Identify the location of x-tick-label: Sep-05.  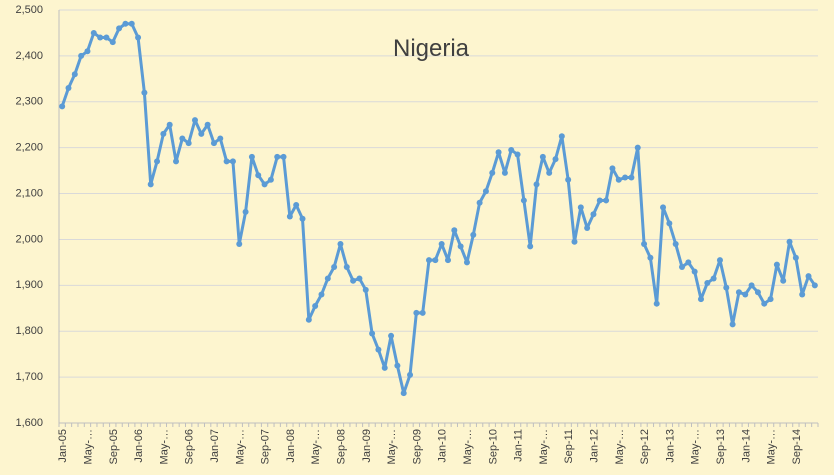
(114, 446).